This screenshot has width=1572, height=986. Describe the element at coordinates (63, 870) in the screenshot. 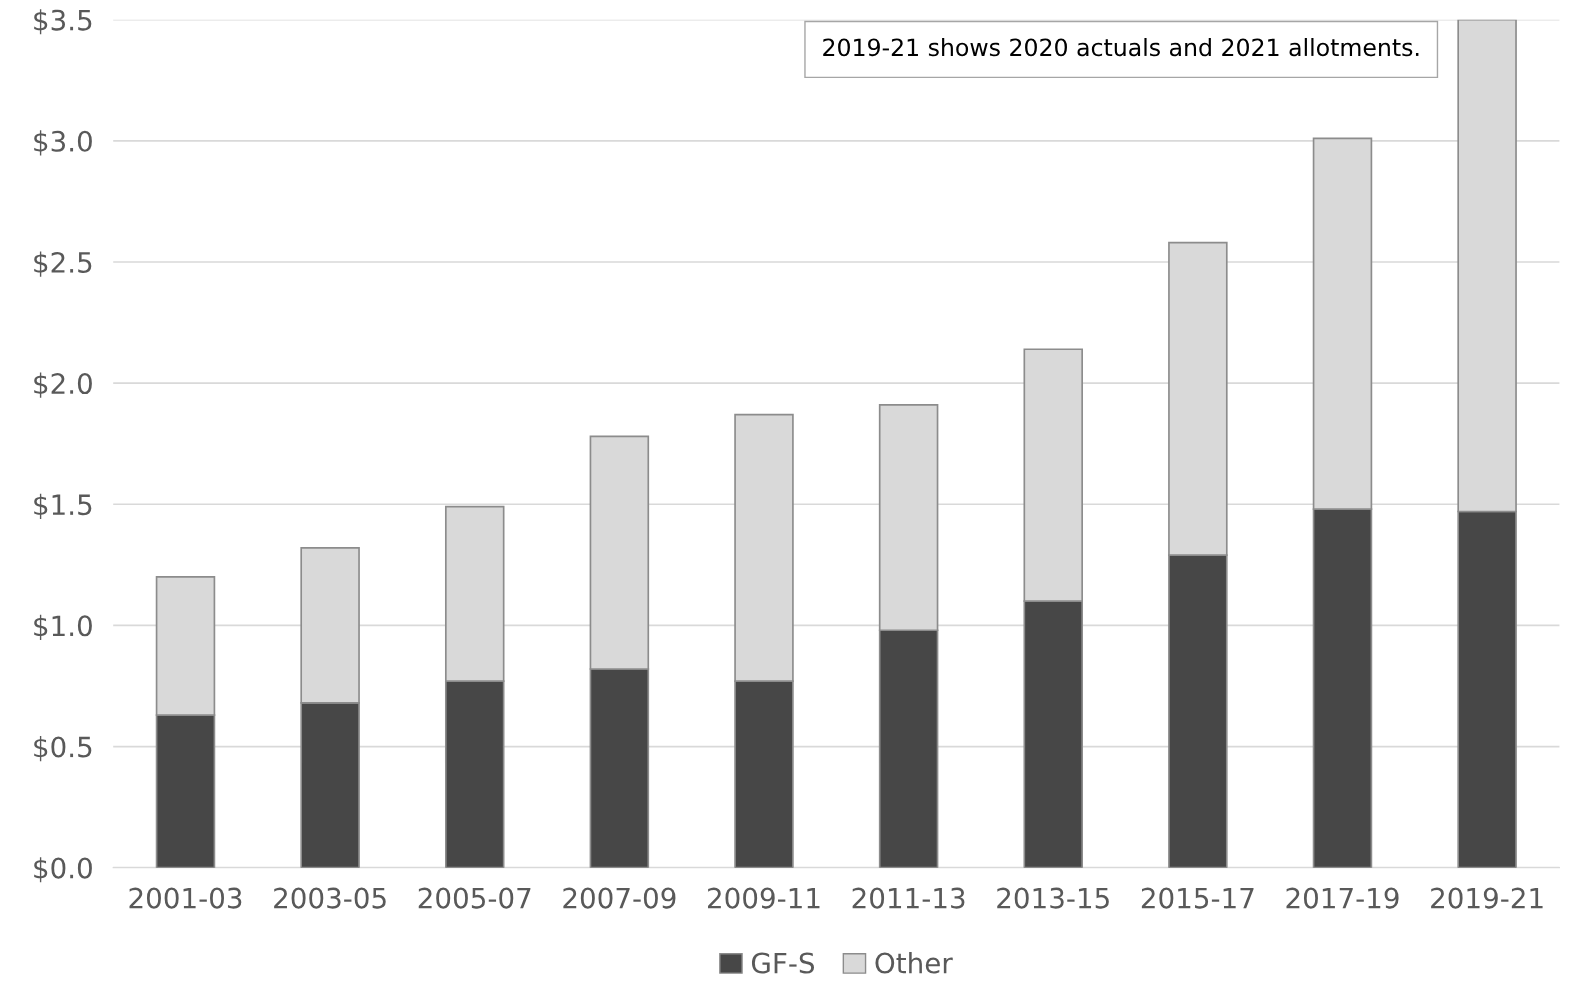

I see `y-tick-label: $0.0` at that location.